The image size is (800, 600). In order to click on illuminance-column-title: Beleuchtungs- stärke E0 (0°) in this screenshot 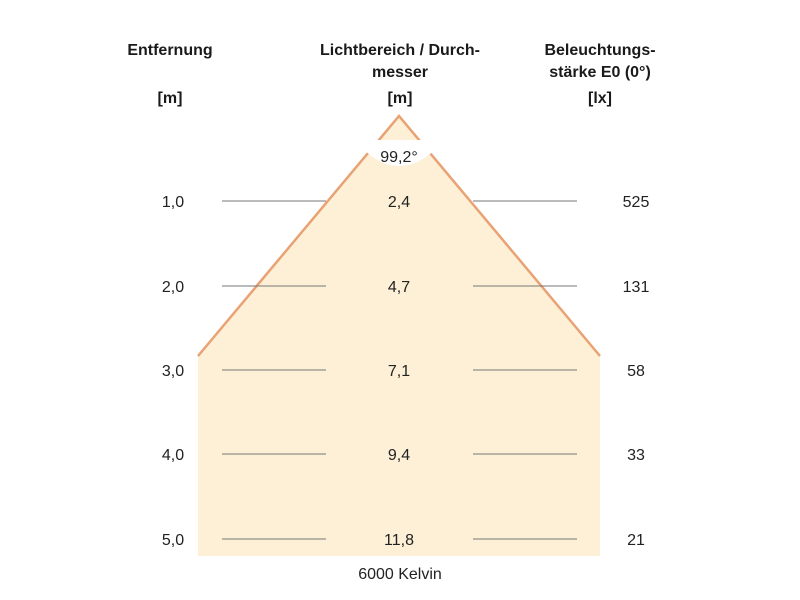, I will do `click(600, 61)`.